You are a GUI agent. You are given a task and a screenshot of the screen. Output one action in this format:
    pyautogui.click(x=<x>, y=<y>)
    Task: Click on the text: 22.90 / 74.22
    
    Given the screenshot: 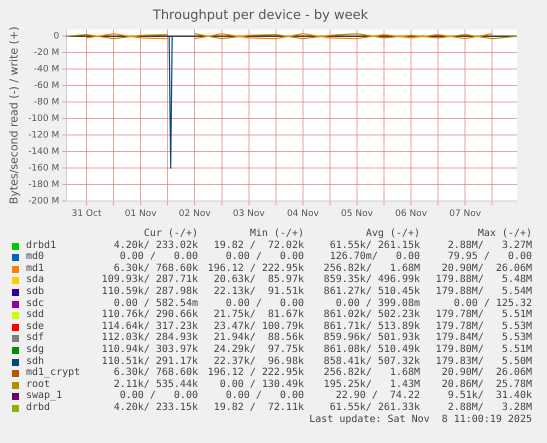 What is the action you would take?
    pyautogui.click(x=378, y=396)
    